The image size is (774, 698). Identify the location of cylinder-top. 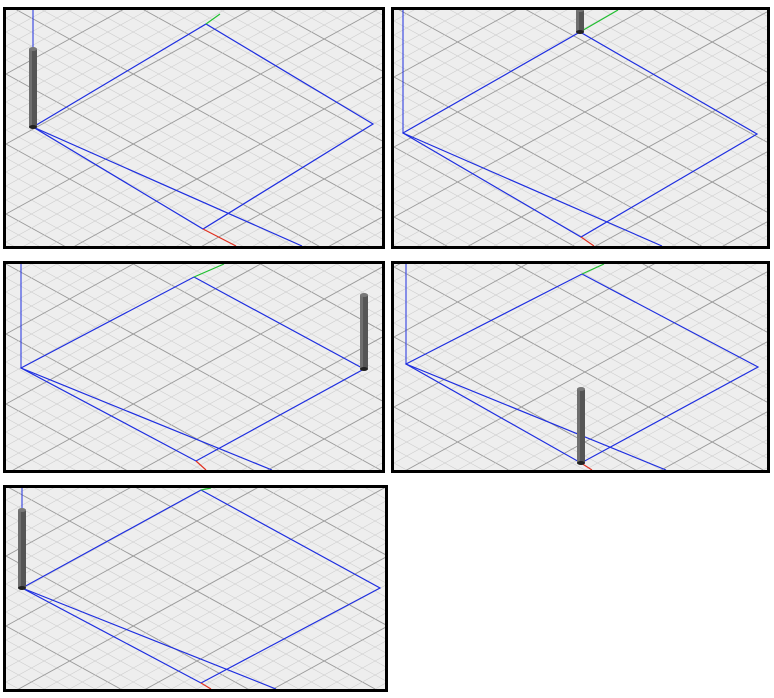
(33, 49).